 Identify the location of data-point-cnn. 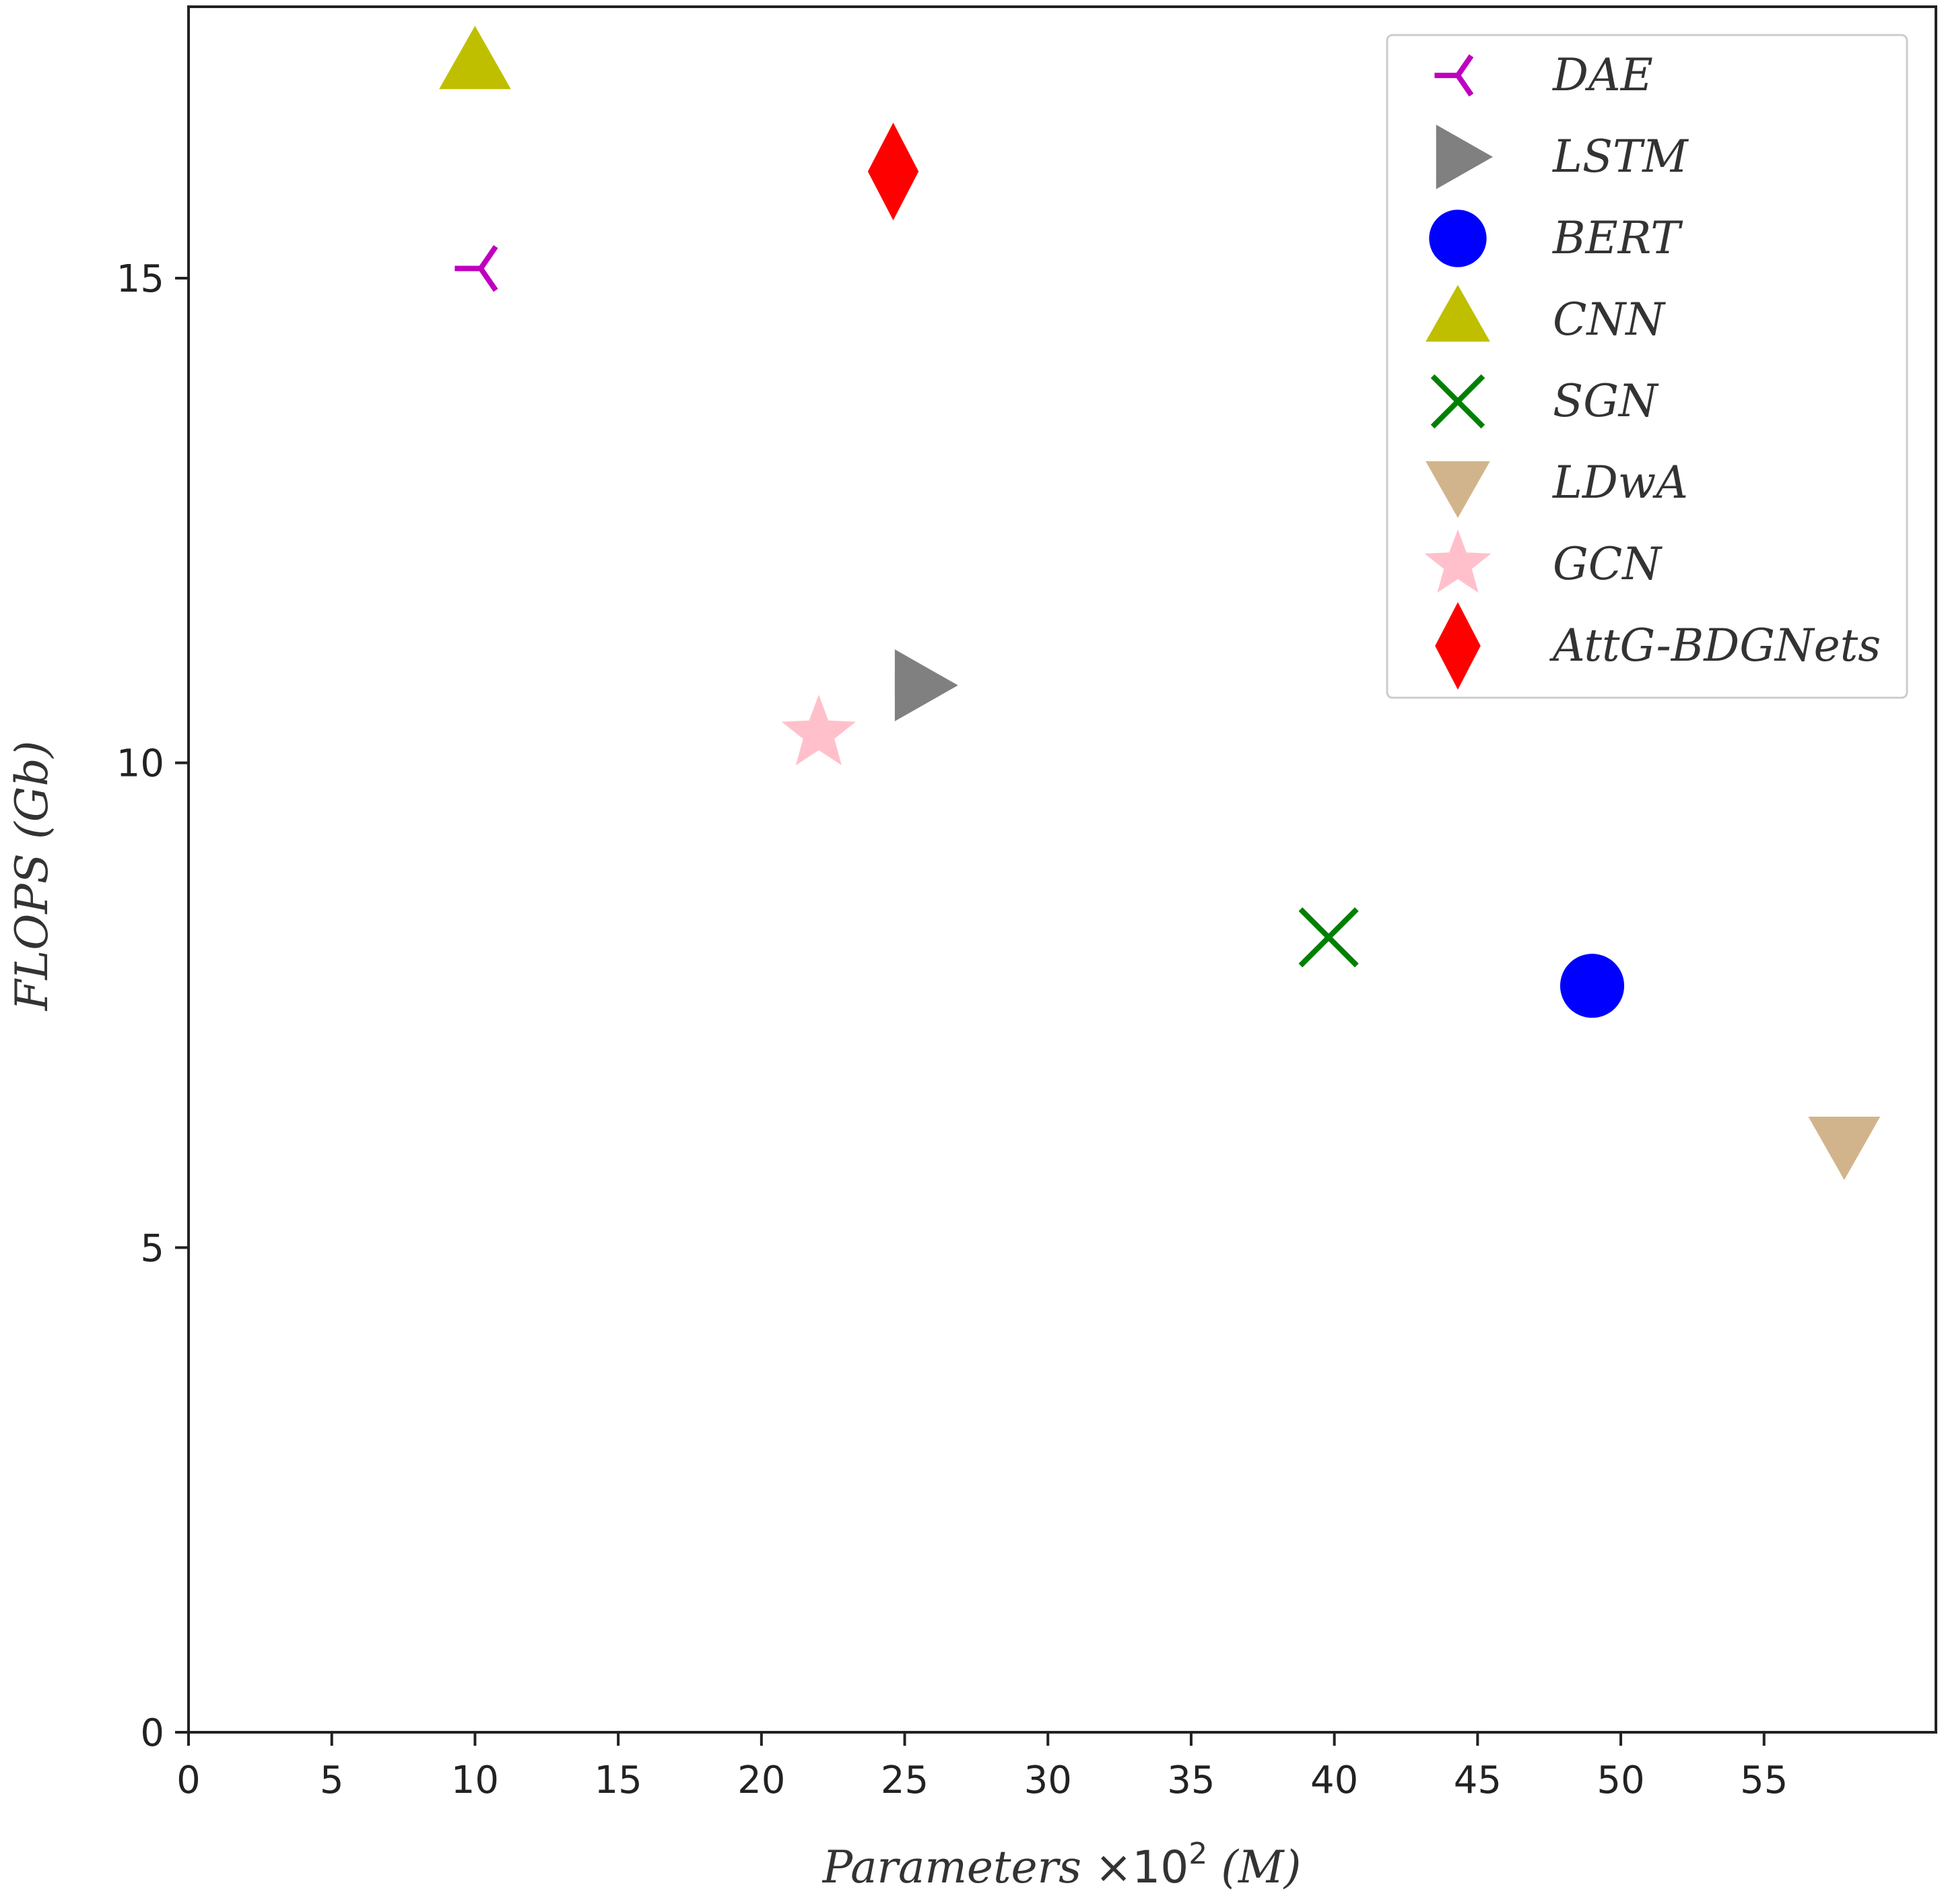
(475, 58).